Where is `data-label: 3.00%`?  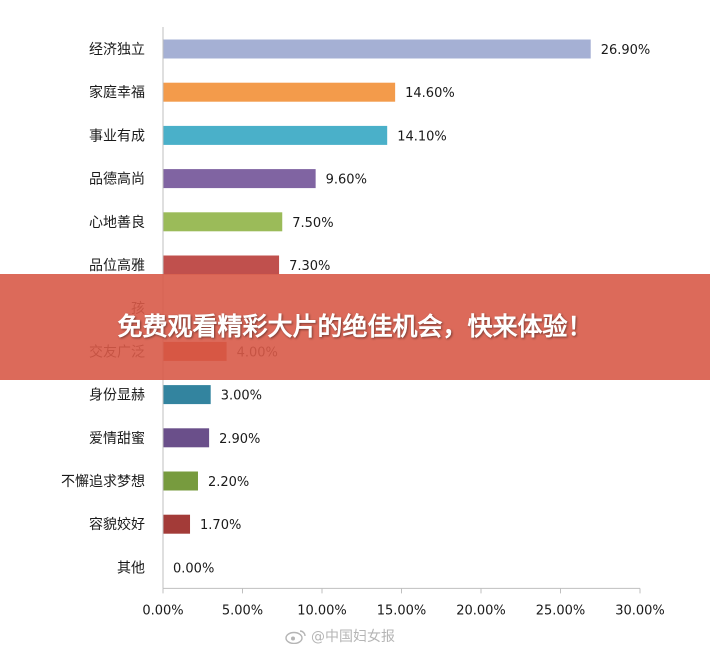
data-label: 3.00% is located at coordinates (241, 396).